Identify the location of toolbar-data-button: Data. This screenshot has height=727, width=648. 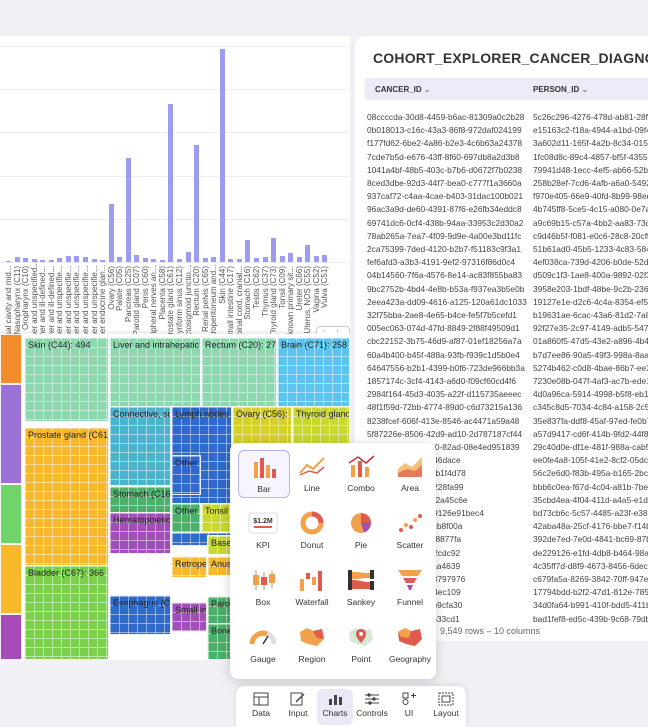
(261, 707).